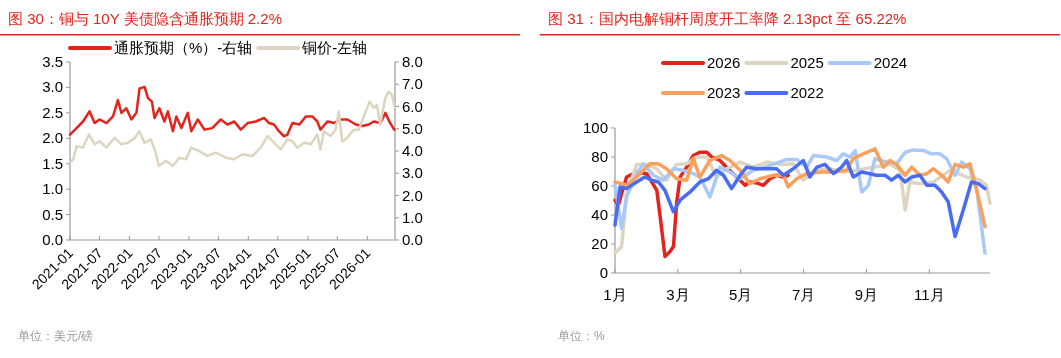 This screenshot has width=1061, height=358. What do you see at coordinates (603, 272) in the screenshot?
I see `y-tick-label: 0` at bounding box center [603, 272].